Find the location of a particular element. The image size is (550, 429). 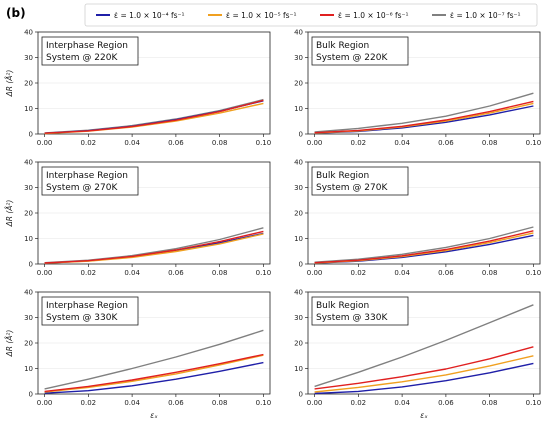

legend-frame is located at coordinates (311, 15).